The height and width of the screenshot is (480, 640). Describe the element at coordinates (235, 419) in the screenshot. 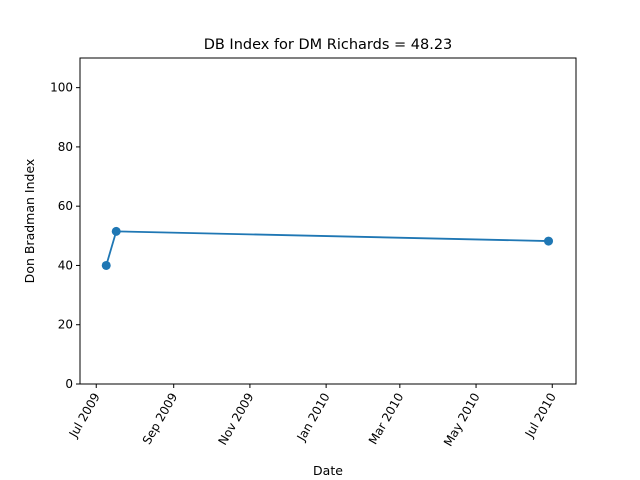

I see `x-tick-label: Nov 2009` at that location.